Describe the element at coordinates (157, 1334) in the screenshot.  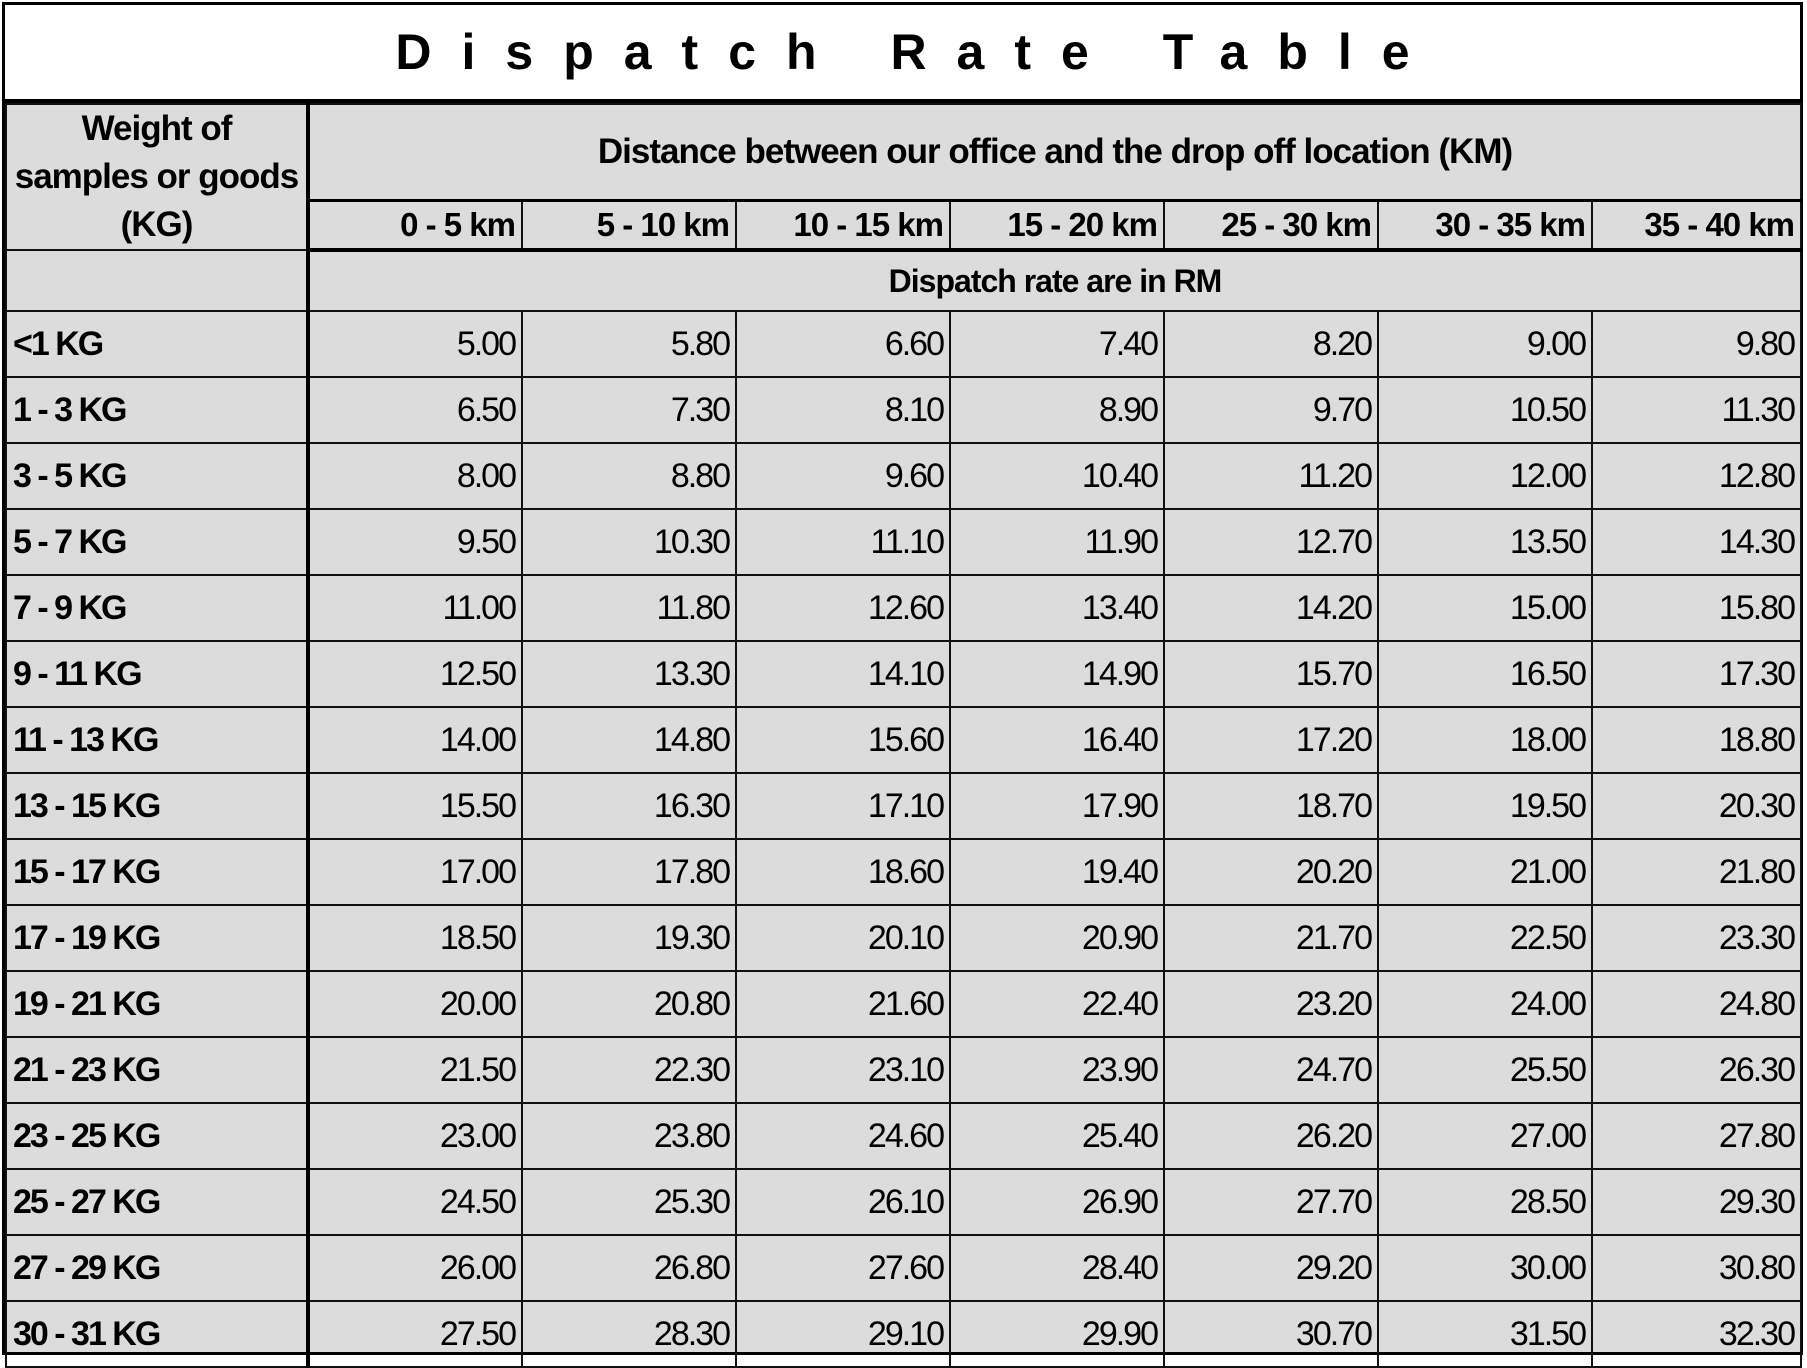
I see `weight-range-label: 30 - 31 KG` at that location.